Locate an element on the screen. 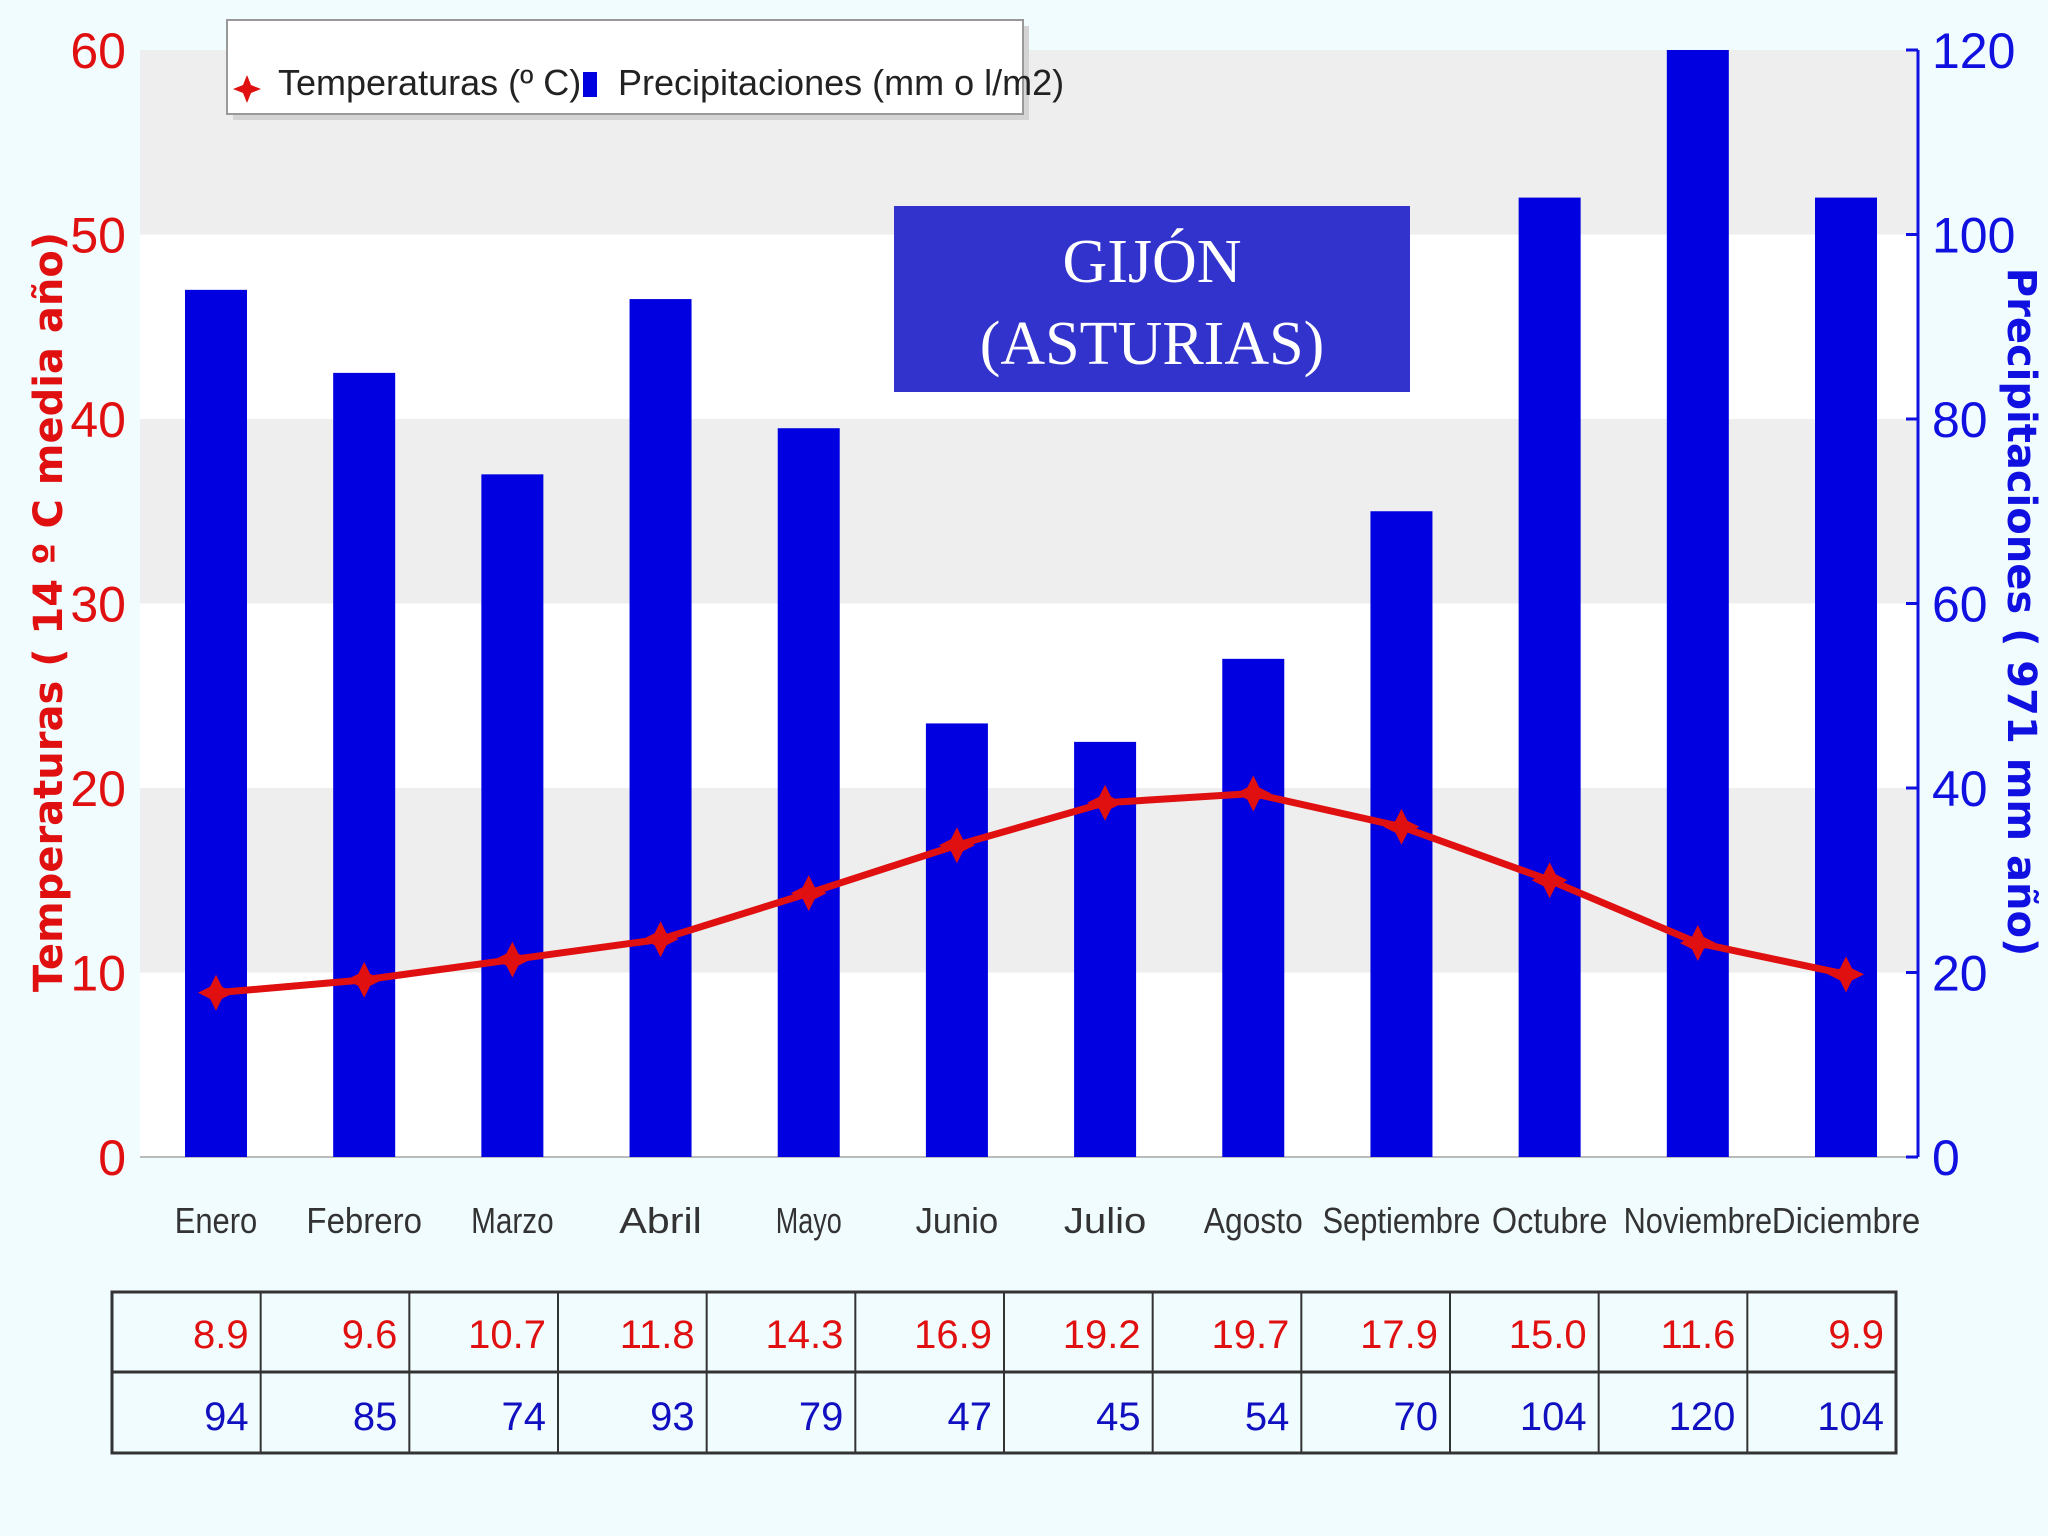 The image size is (2048, 1536). chart-title-box: GIJÓN (ASTURIAS) is located at coordinates (1152, 299).